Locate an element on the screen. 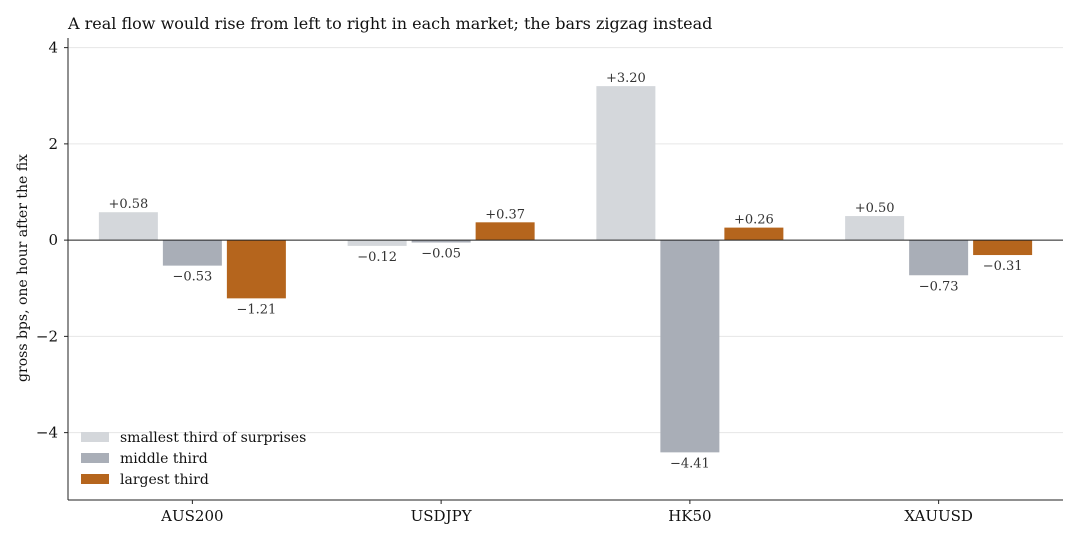  data-label: −0.05 is located at coordinates (441, 254).